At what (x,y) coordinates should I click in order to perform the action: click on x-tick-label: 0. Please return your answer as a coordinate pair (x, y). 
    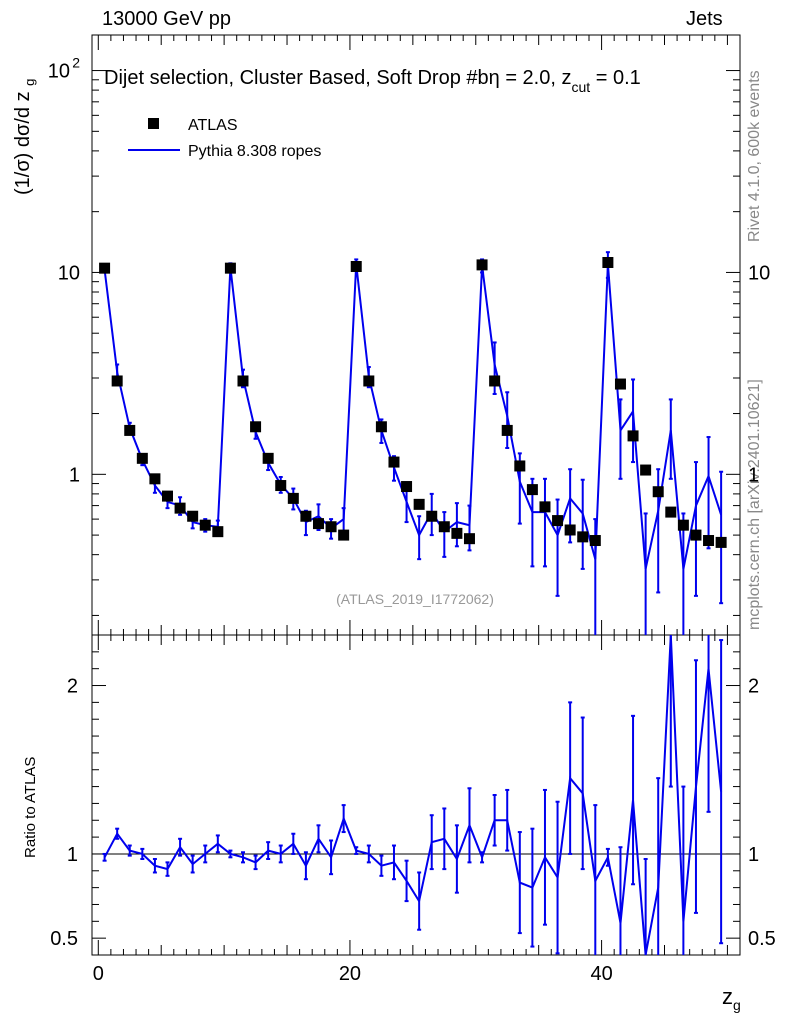
    Looking at the image, I should click on (98, 974).